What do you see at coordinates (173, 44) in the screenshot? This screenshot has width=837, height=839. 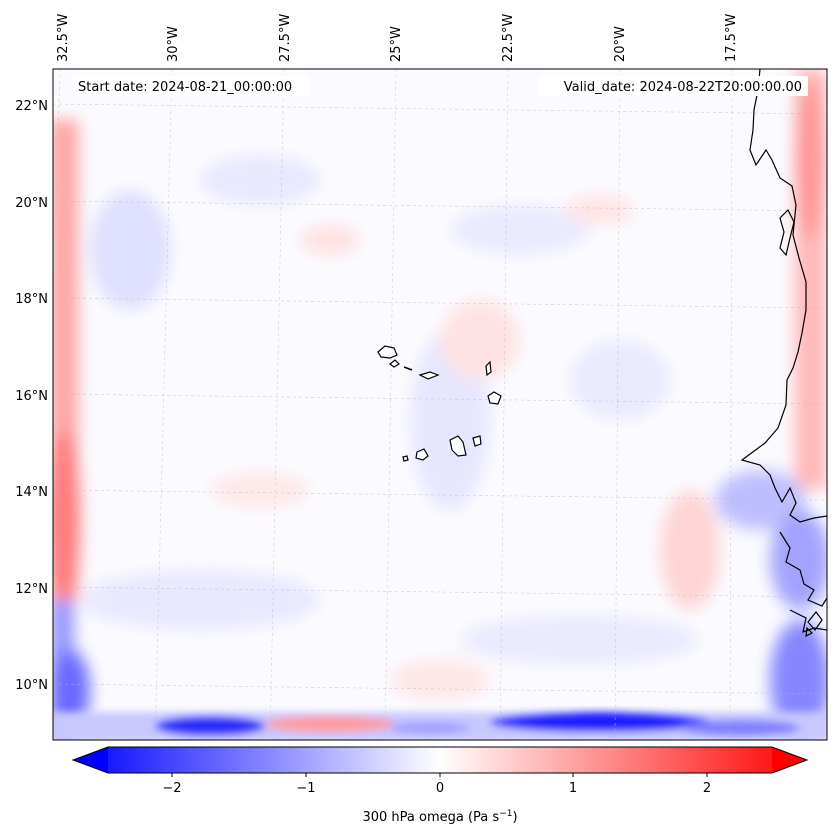 I see `lon-label: 30°W` at bounding box center [173, 44].